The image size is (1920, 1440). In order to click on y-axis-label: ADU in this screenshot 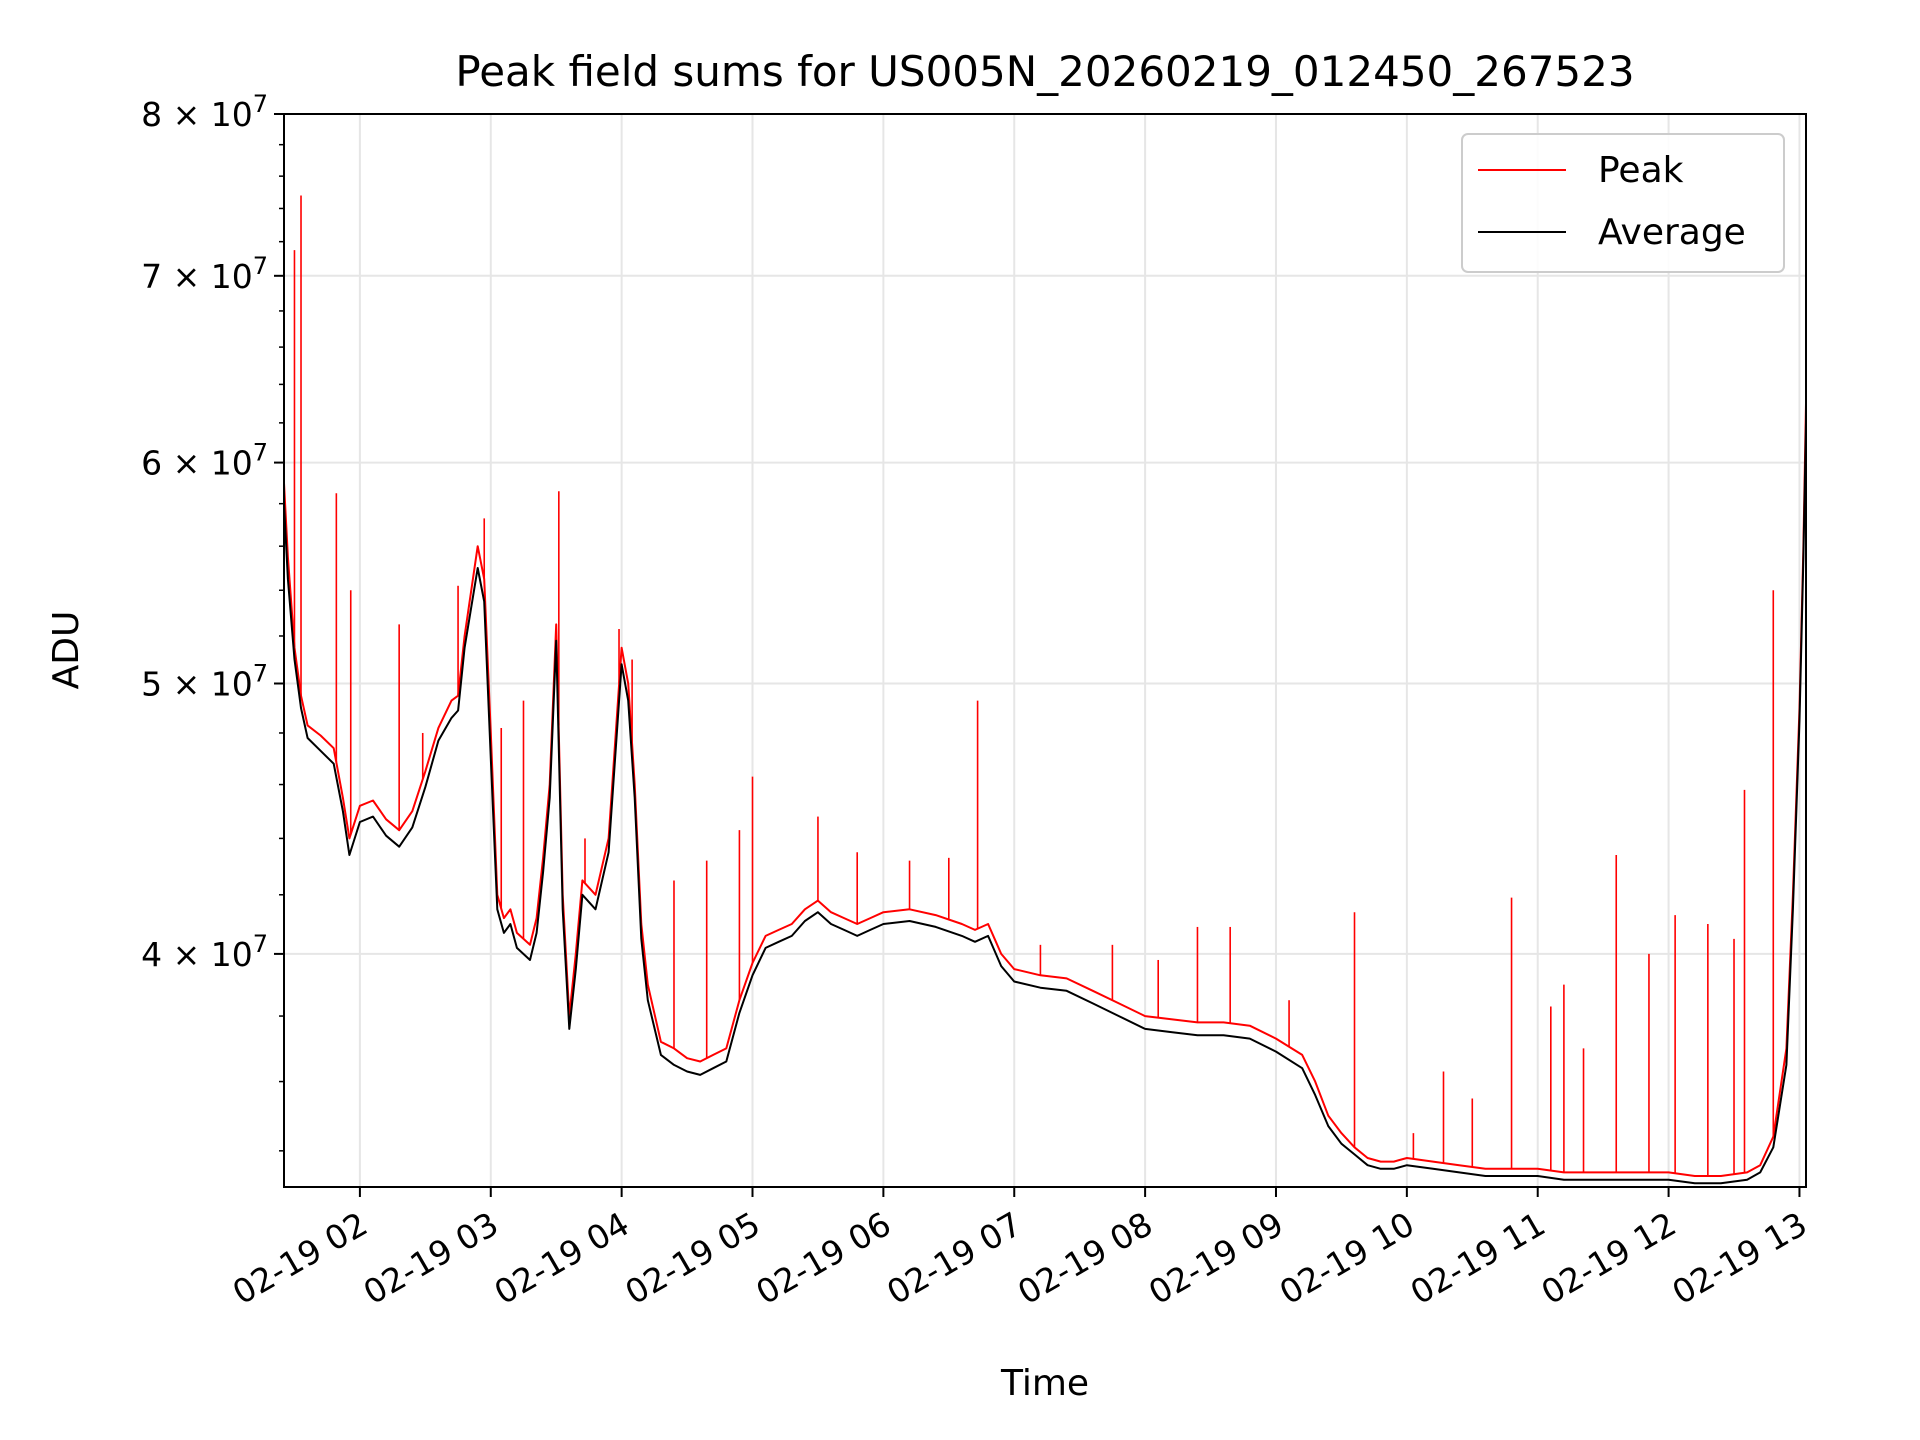, I will do `click(66, 650)`.